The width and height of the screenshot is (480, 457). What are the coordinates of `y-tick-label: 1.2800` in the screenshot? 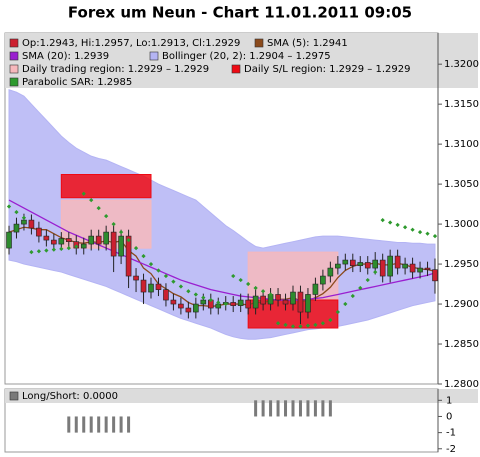 It's located at (461, 384).